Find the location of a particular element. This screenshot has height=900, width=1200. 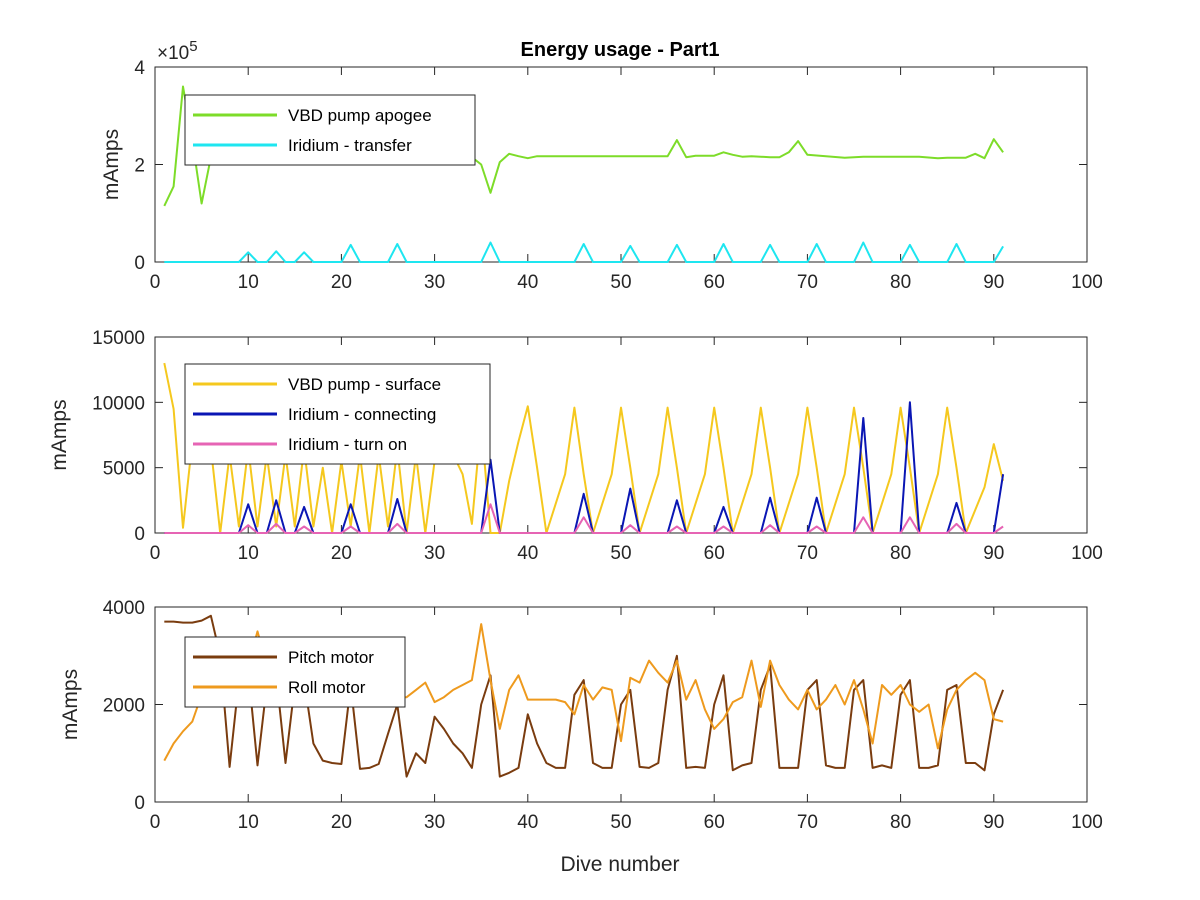

y-tick-label: 4 is located at coordinates (139, 68).